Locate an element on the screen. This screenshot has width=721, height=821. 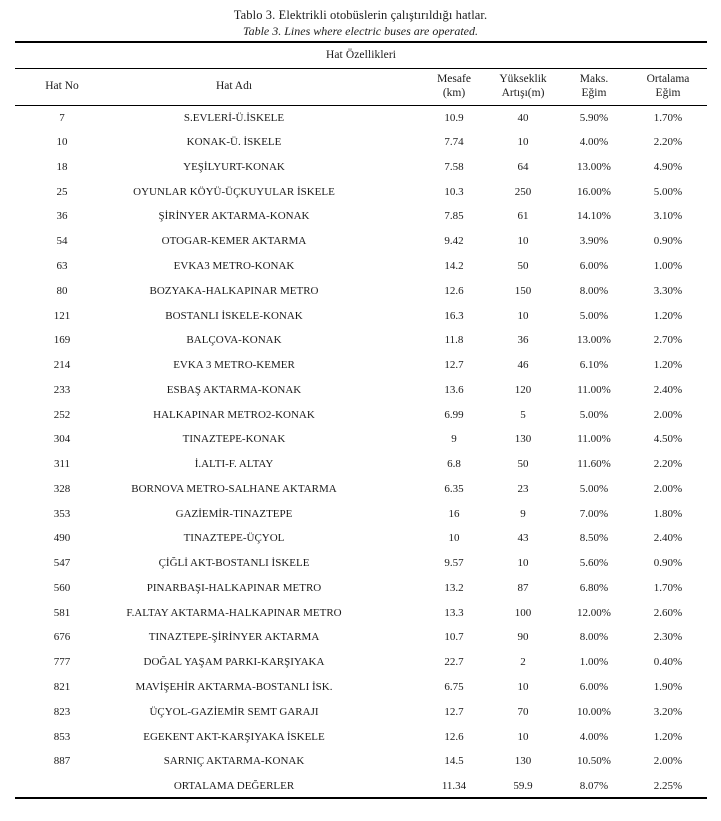
cell-mesafe: 14.5 is located at coordinates (454, 761).